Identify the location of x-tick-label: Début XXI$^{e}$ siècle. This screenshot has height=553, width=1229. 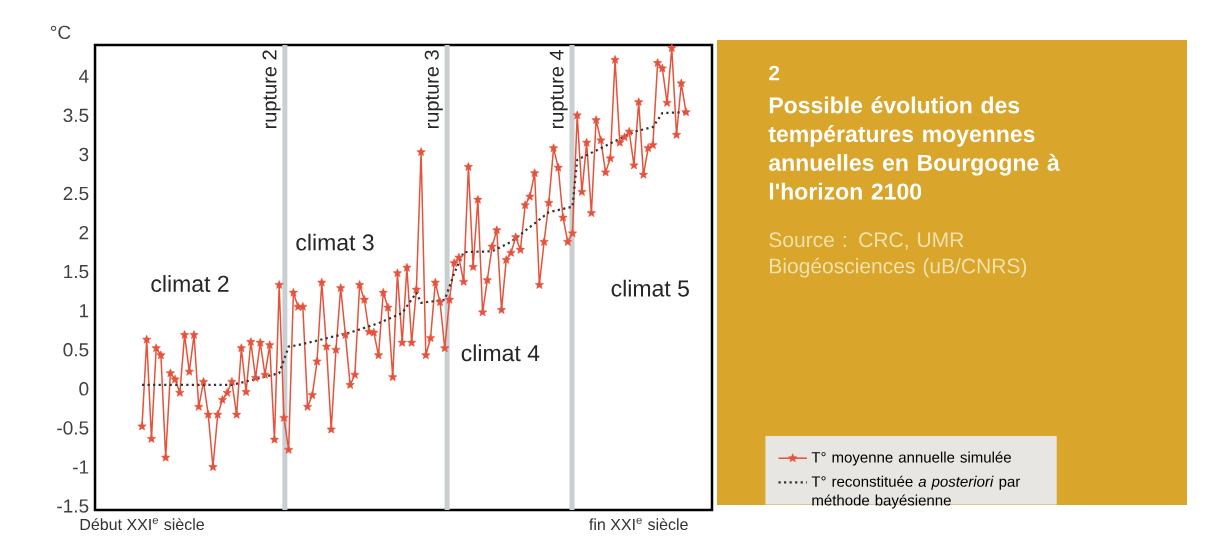
(142, 524).